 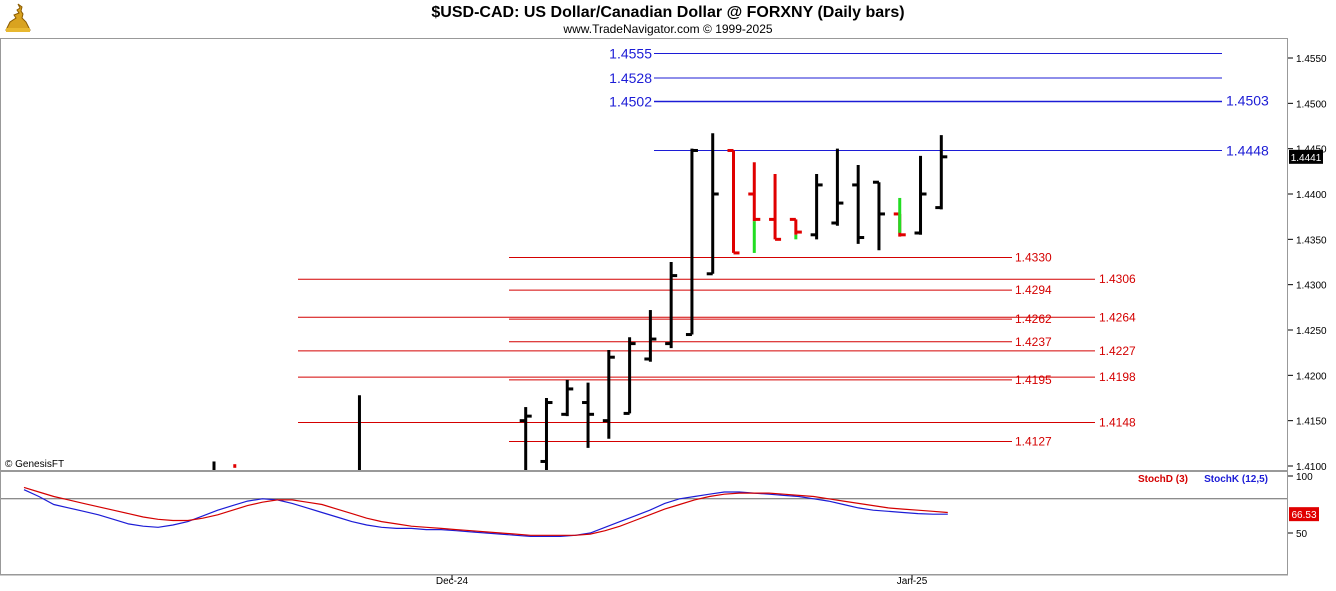 I want to click on x-tick-label: Jan-25, so click(x=912, y=581).